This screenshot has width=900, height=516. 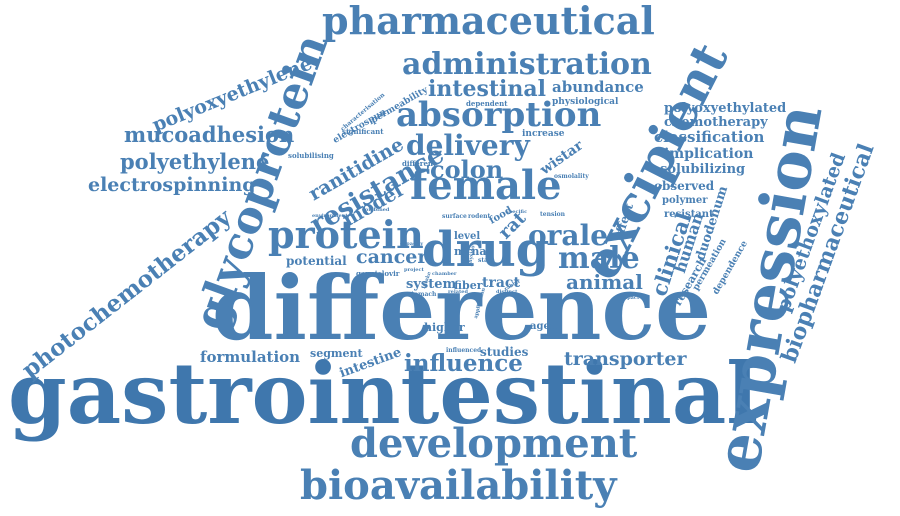 I want to click on word-capacity: capacity, so click(x=412, y=244).